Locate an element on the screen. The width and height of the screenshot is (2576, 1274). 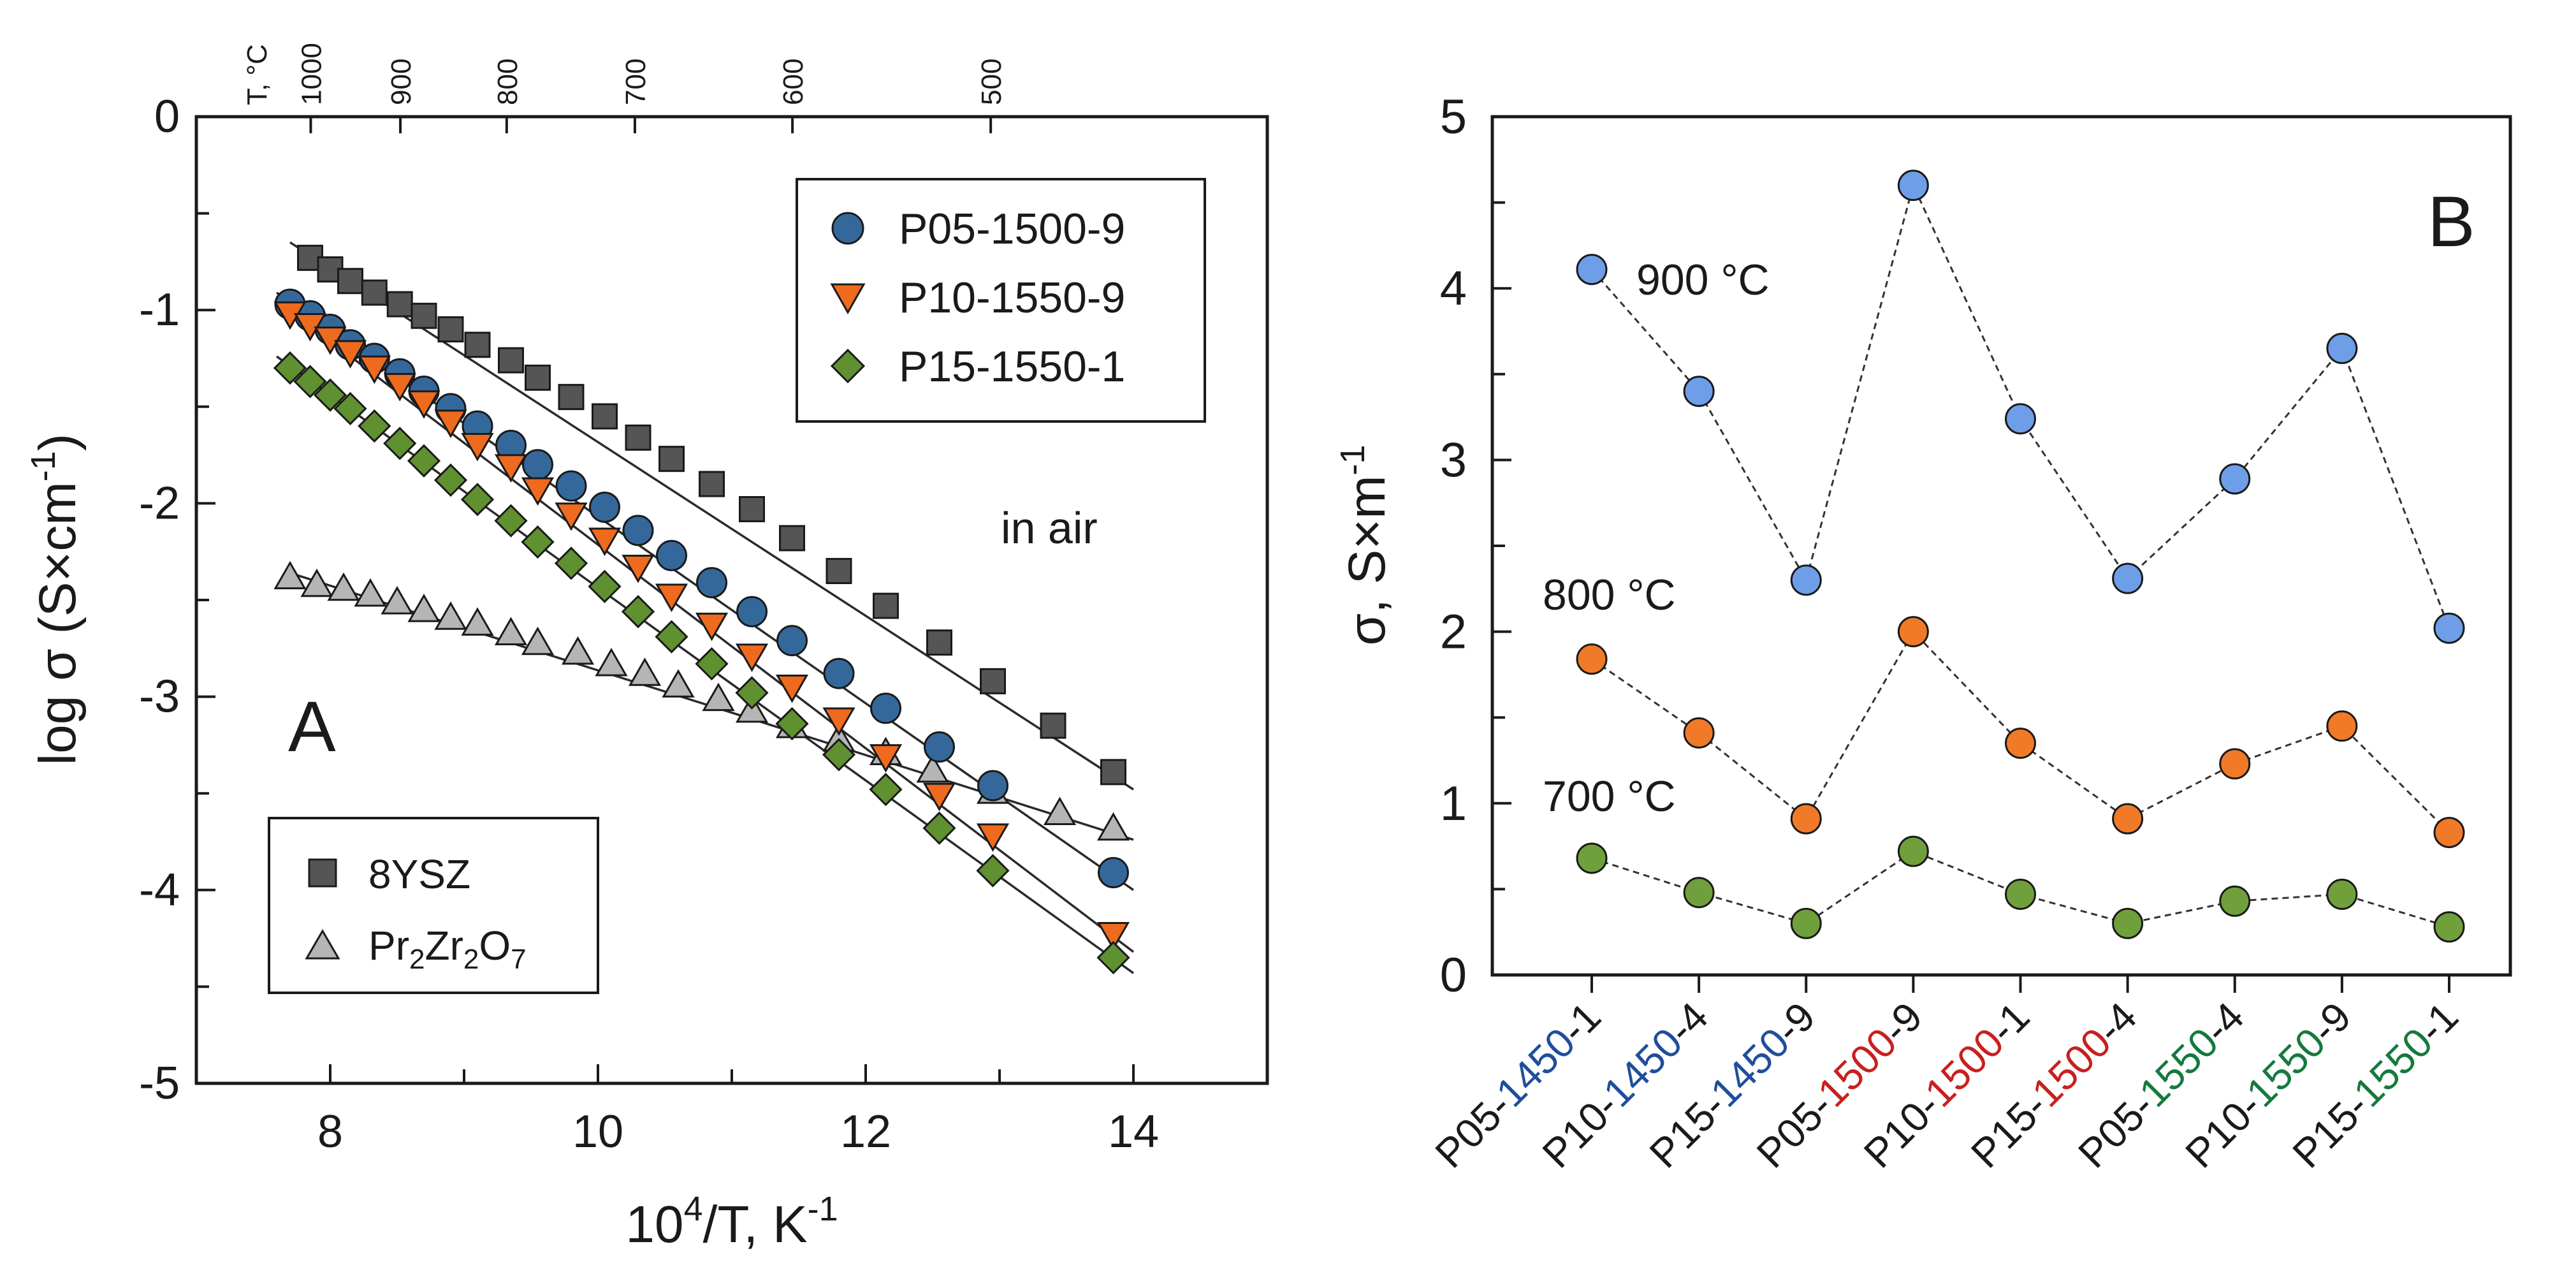
legend-label-pr2zr2o7: Pr2Zr2O7 is located at coordinates (447, 949).